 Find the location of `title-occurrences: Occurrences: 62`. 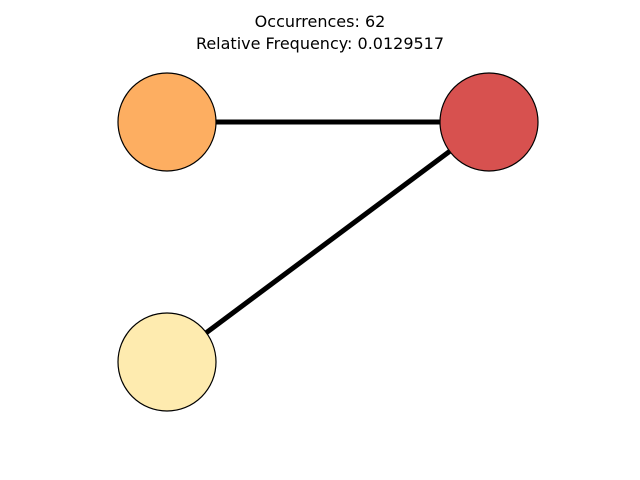

title-occurrences: Occurrences: 62 is located at coordinates (320, 21).